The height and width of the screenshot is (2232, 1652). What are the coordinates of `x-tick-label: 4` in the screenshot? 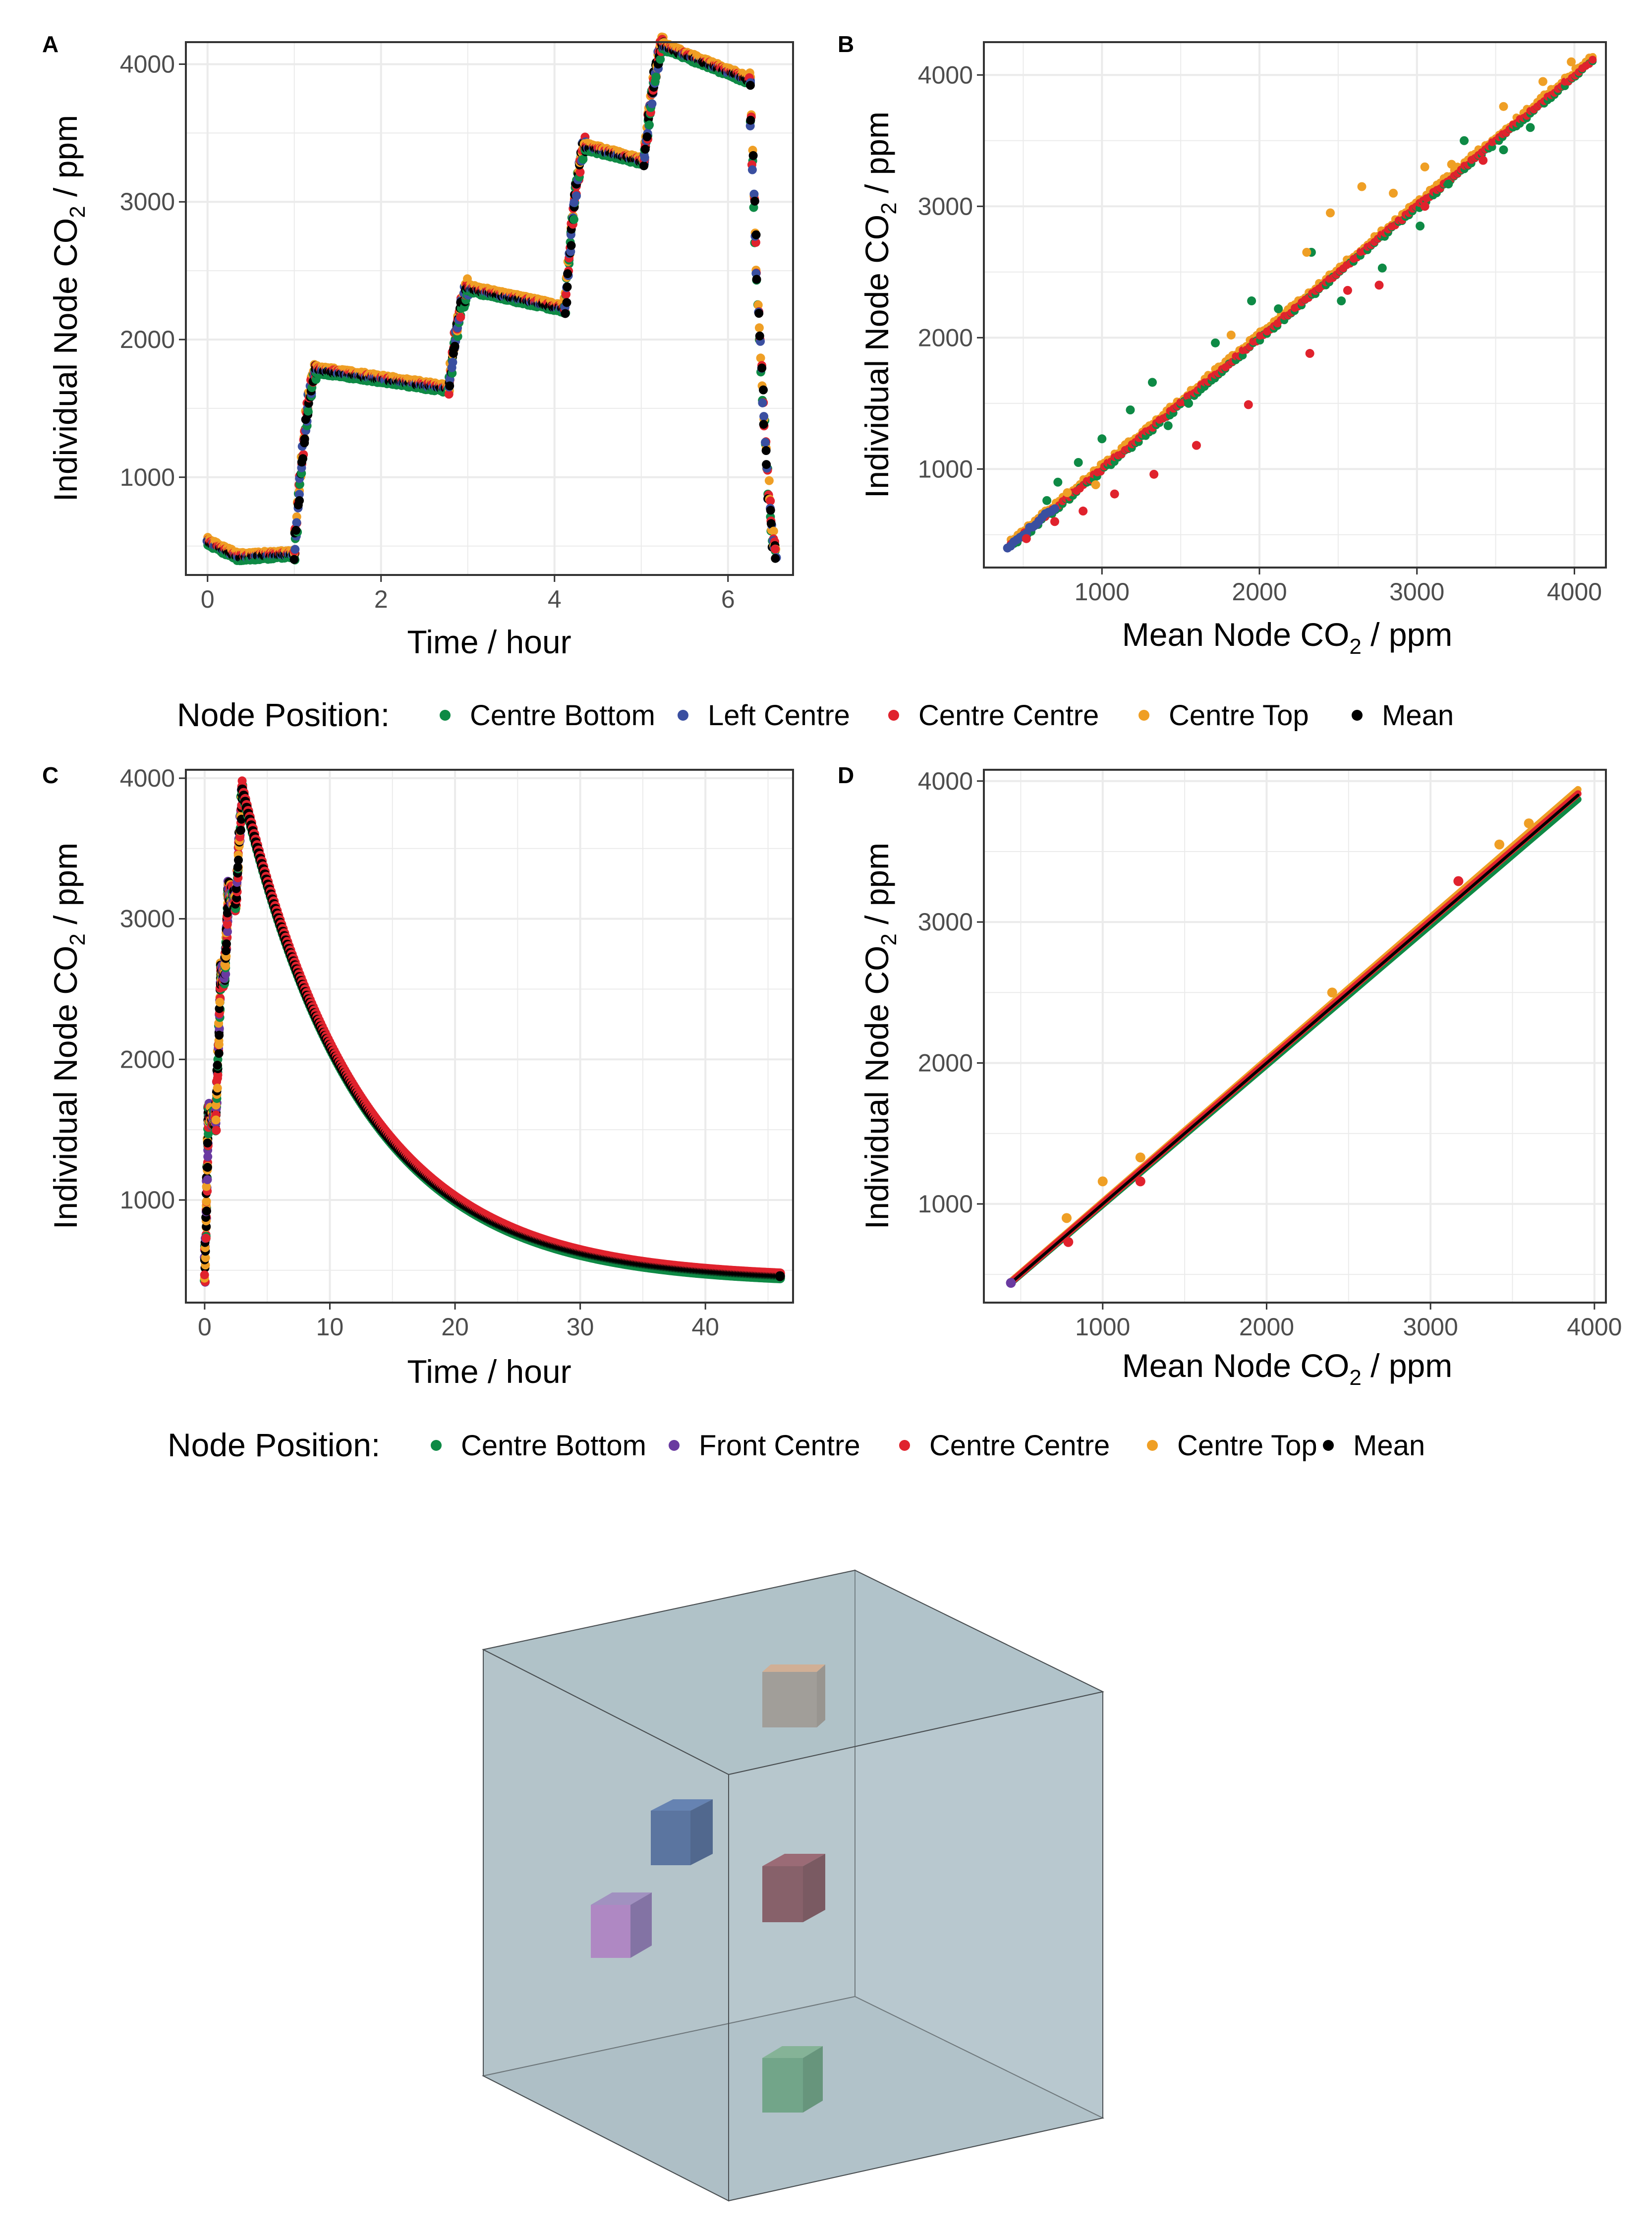 It's located at (555, 599).